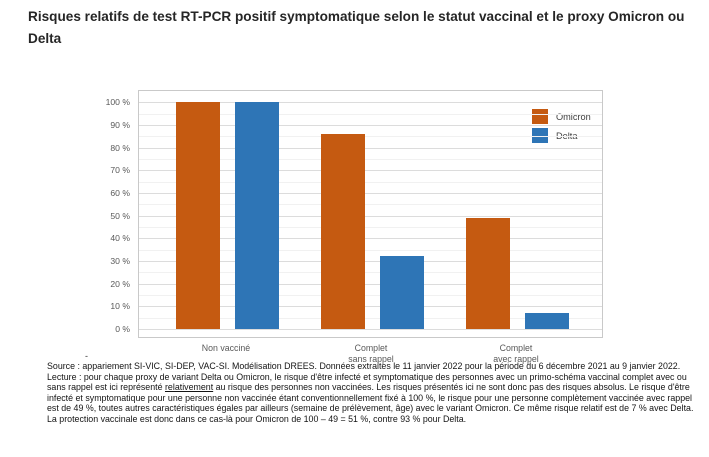 The height and width of the screenshot is (457, 709). I want to click on y-tick-label: 10 %, so click(120, 306).